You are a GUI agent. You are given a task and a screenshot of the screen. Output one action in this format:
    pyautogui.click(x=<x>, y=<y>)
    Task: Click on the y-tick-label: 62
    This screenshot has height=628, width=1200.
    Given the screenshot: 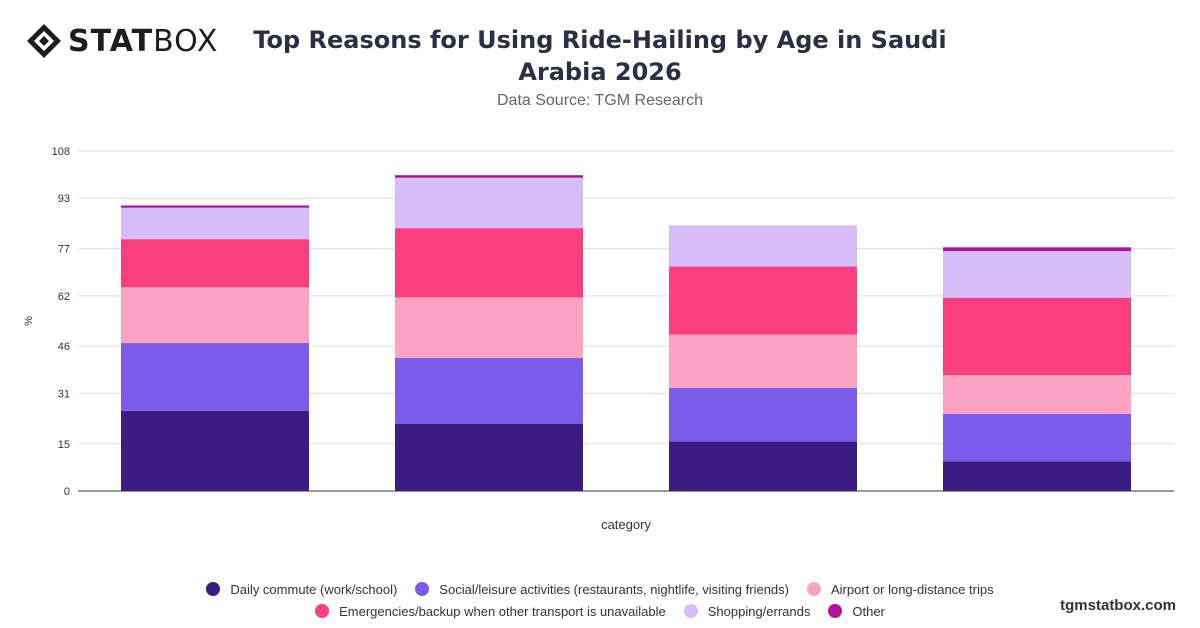 What is the action you would take?
    pyautogui.click(x=64, y=297)
    